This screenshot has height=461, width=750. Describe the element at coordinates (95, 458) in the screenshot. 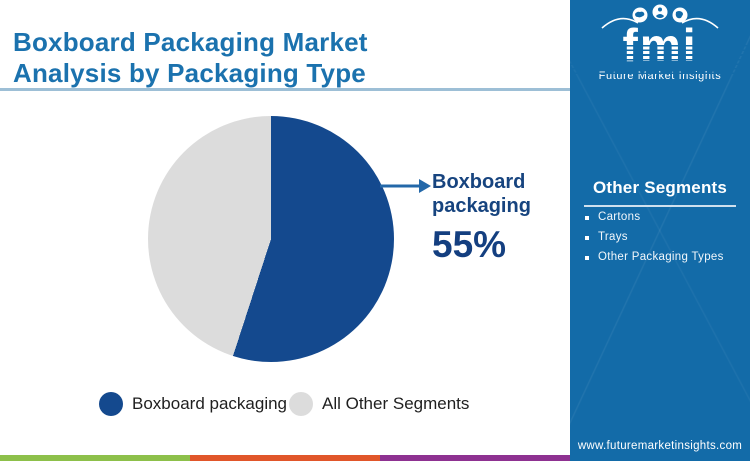

I see `footer-stripe-green` at that location.